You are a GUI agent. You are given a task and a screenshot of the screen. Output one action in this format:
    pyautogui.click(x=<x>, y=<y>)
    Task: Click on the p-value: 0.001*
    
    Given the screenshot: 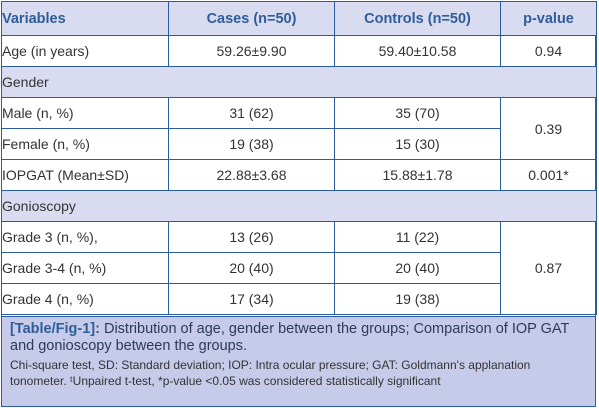 What is the action you would take?
    pyautogui.click(x=548, y=175)
    